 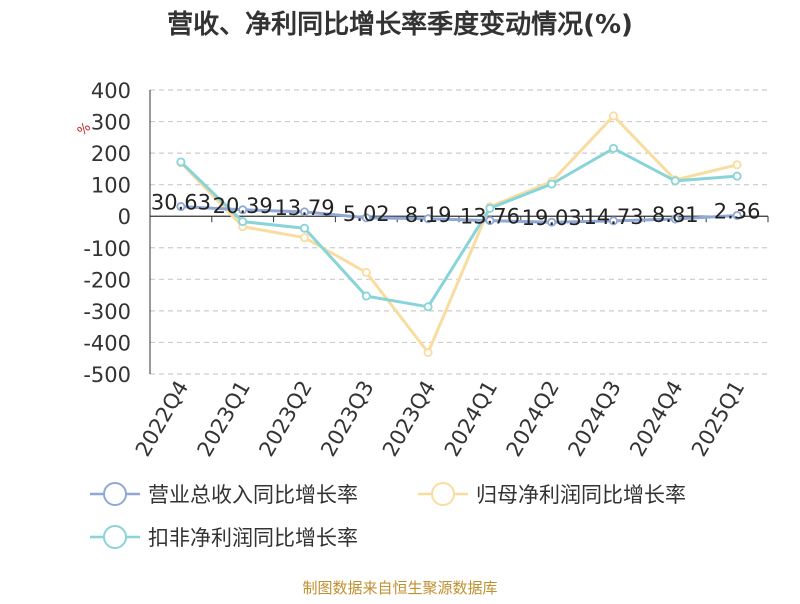 I want to click on data-label: 2.36, so click(x=737, y=211).